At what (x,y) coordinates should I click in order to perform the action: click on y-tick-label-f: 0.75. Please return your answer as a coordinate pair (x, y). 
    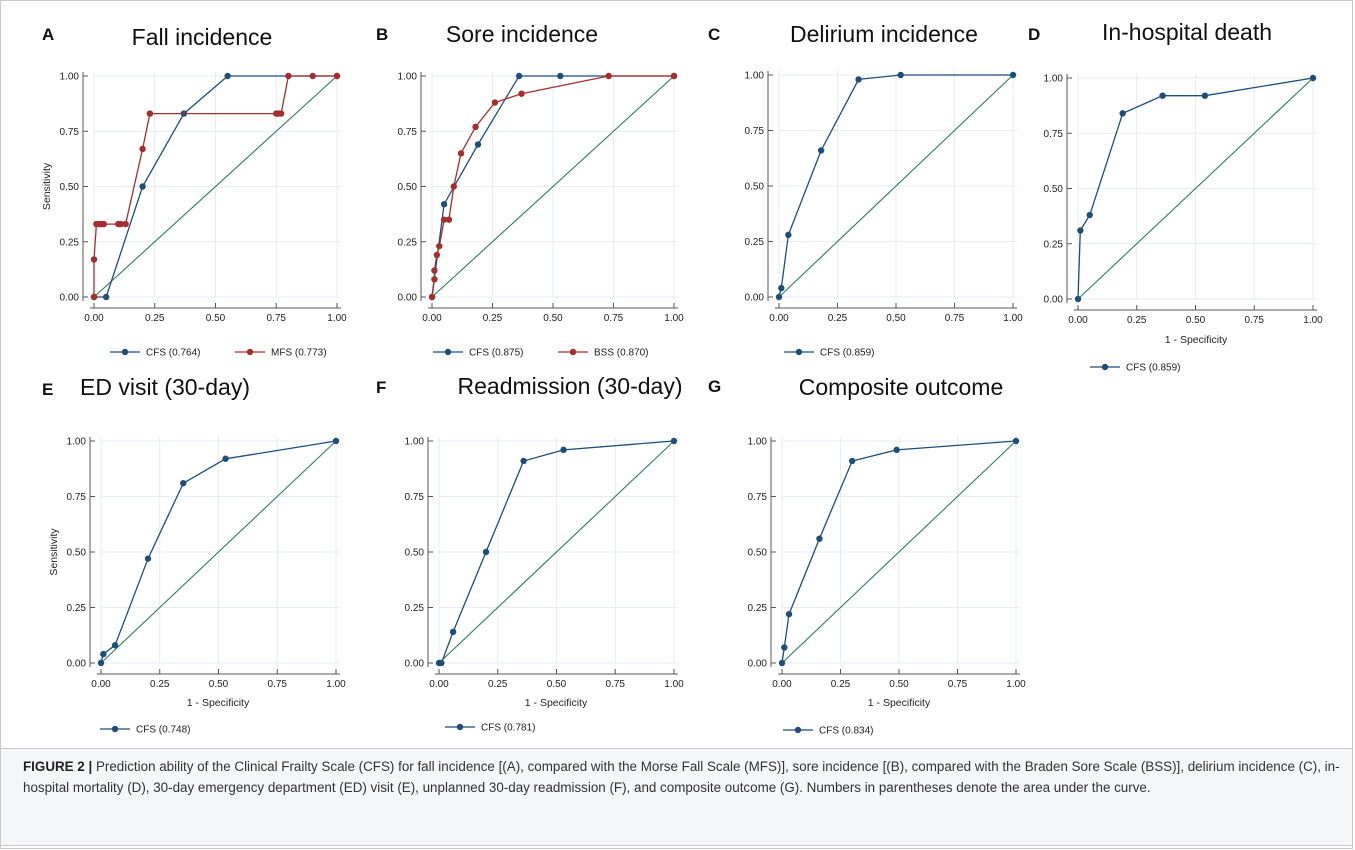
    Looking at the image, I should click on (415, 497).